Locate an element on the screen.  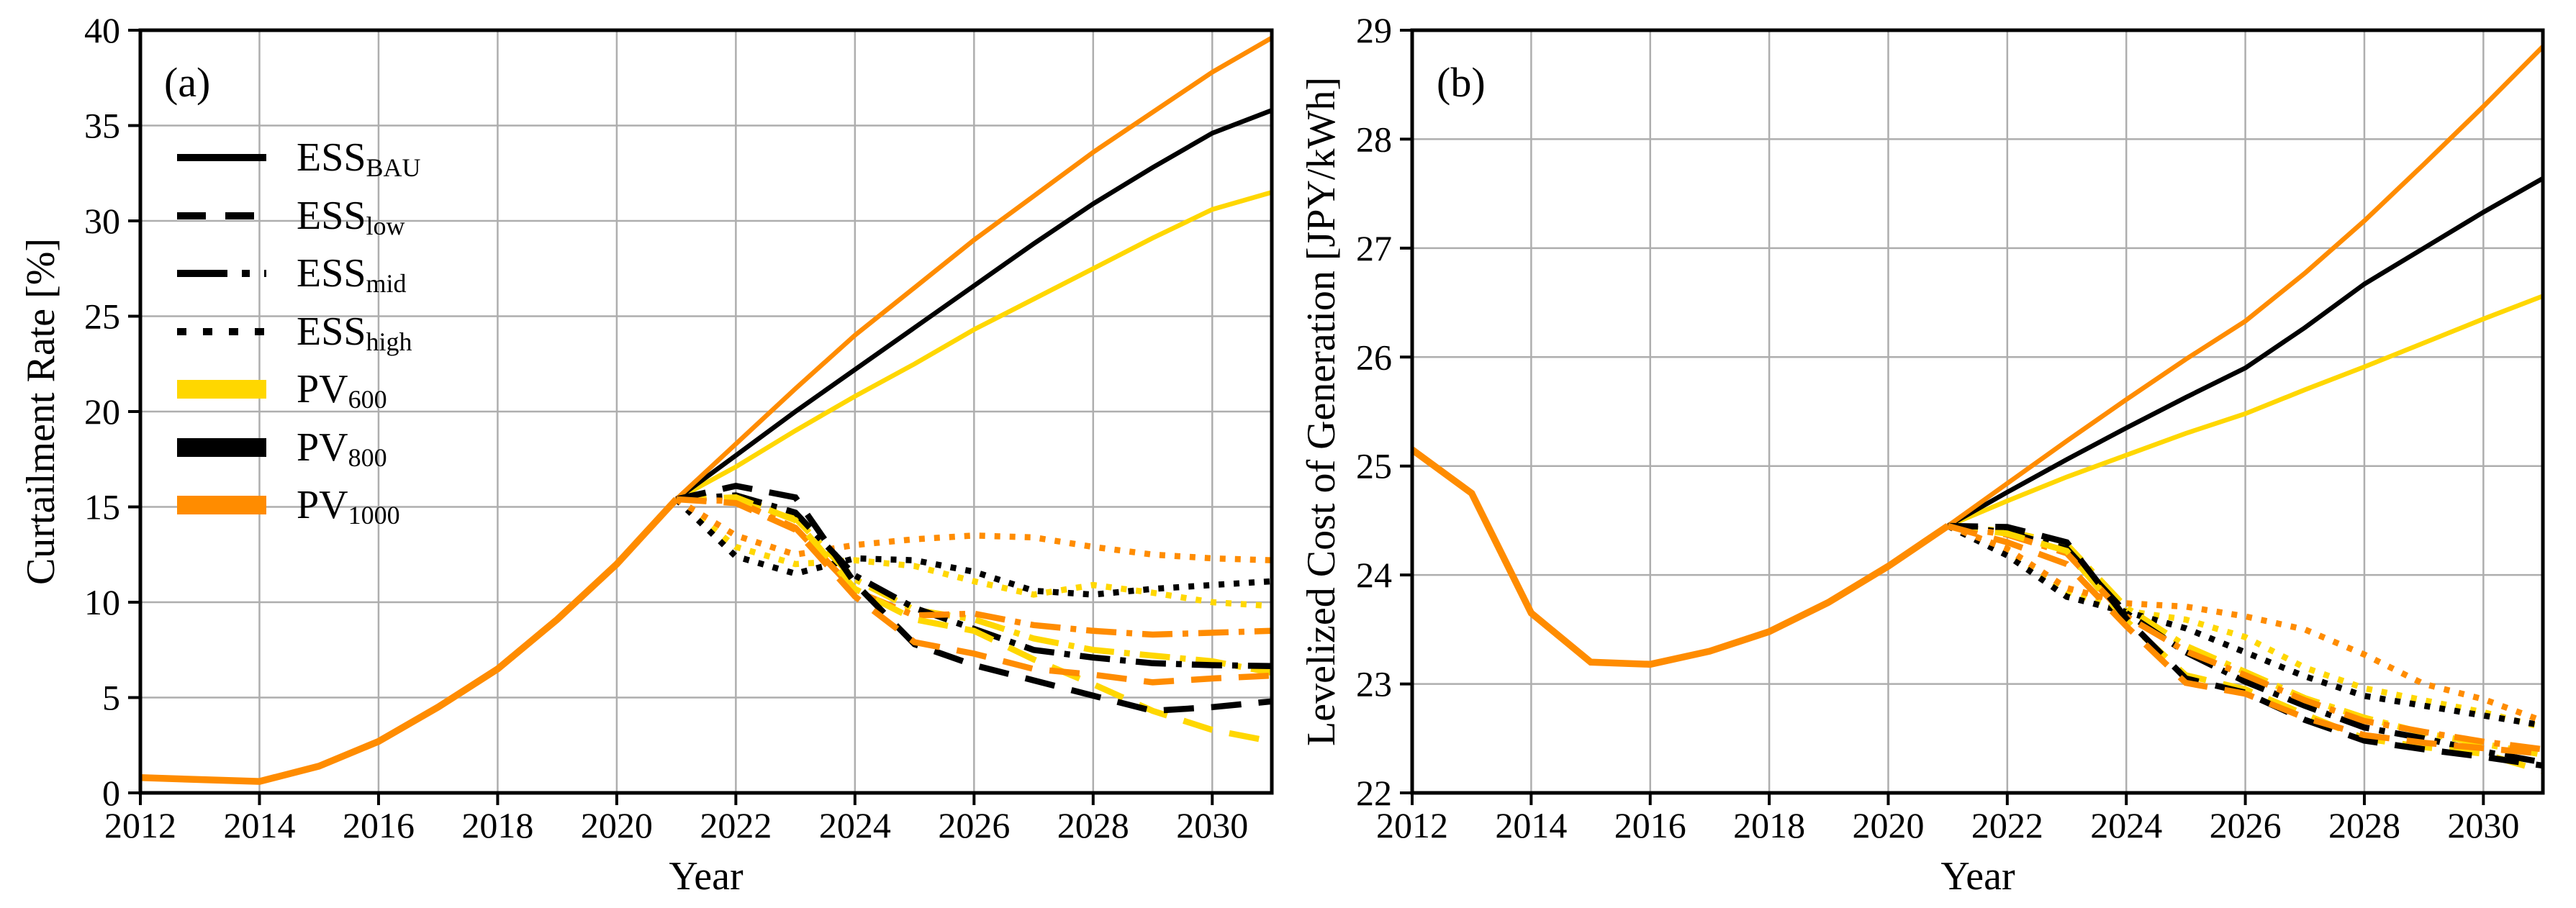
y-tick-label-b: 26 is located at coordinates (1374, 357).